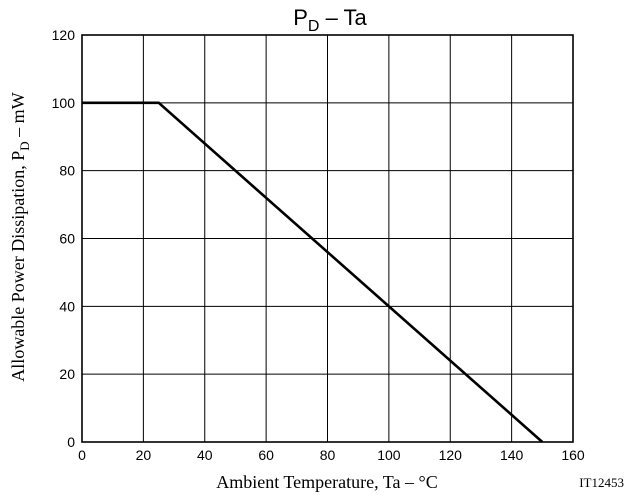 This screenshot has width=630, height=497. Describe the element at coordinates (343, 17) in the screenshot. I see `chart-title-rest: – Ta` at that location.